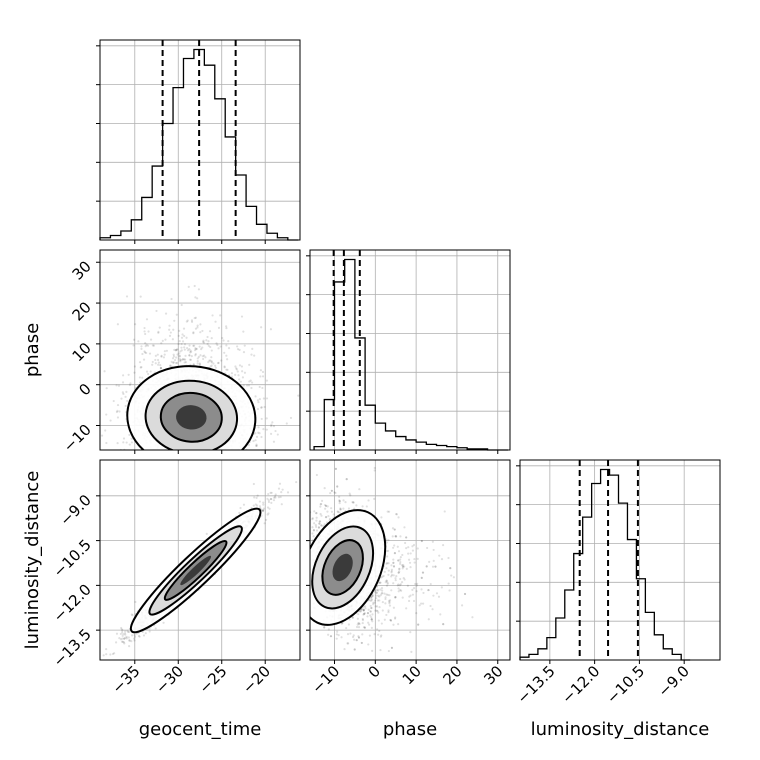 The image size is (760, 760). Describe the element at coordinates (199, 144) in the screenshot. I see `histogram-geocent_time` at that location.